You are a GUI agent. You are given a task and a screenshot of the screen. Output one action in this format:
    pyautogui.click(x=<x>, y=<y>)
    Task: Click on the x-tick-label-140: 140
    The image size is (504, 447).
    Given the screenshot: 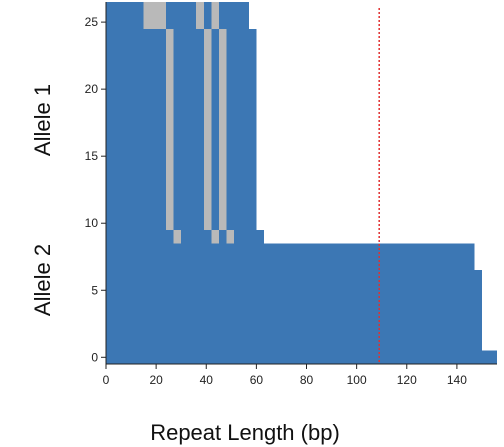 What is the action you would take?
    pyautogui.click(x=457, y=380)
    